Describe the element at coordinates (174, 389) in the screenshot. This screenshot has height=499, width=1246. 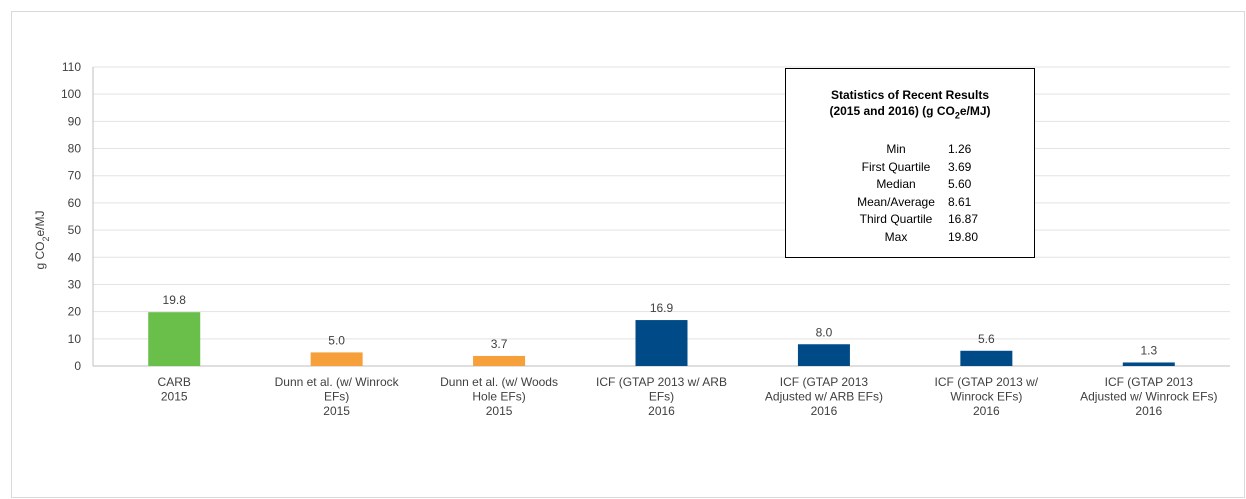
I see `category-label: CARB 2015` at that location.